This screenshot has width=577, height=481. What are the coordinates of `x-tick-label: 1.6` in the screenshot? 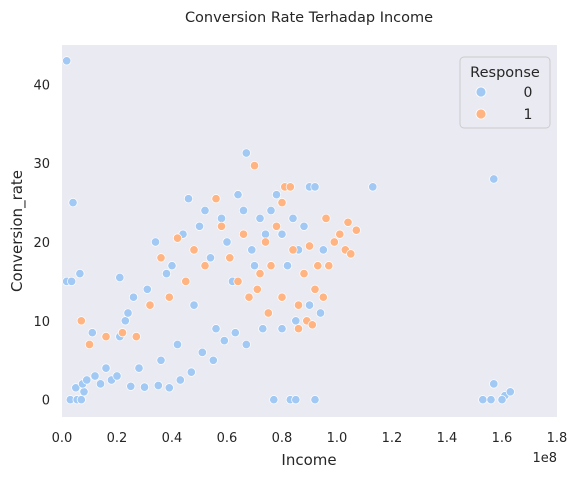 It's located at (502, 438).